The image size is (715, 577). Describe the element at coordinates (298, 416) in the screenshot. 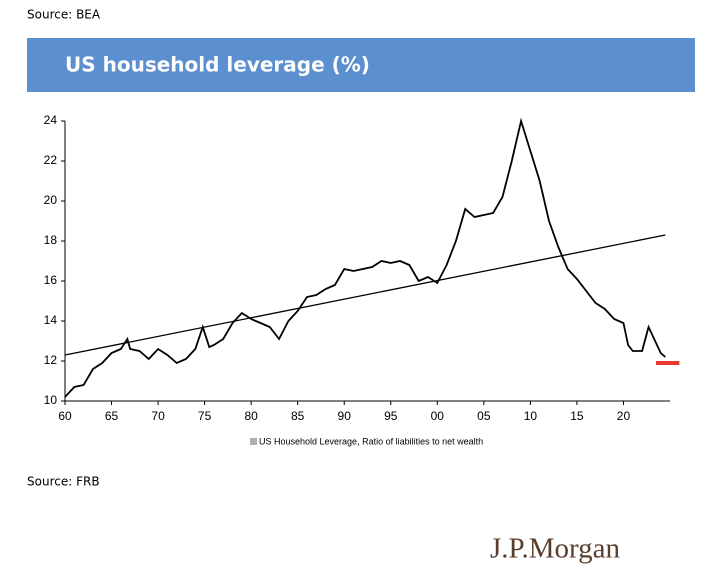

I see `x-tick-label: 85` at that location.